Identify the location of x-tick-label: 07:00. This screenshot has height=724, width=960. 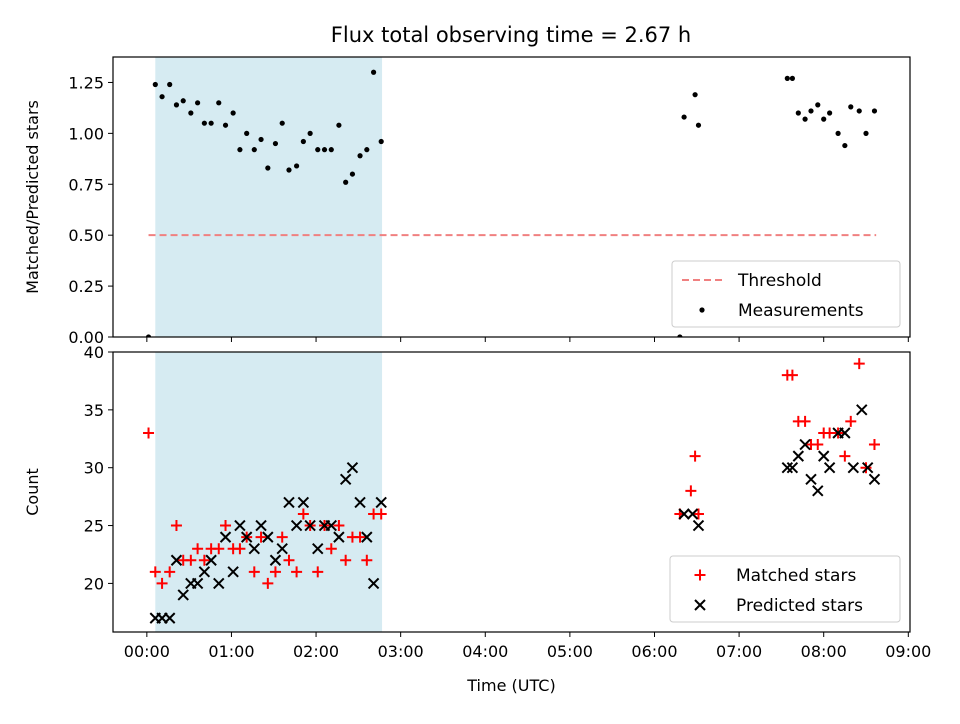
(739, 651).